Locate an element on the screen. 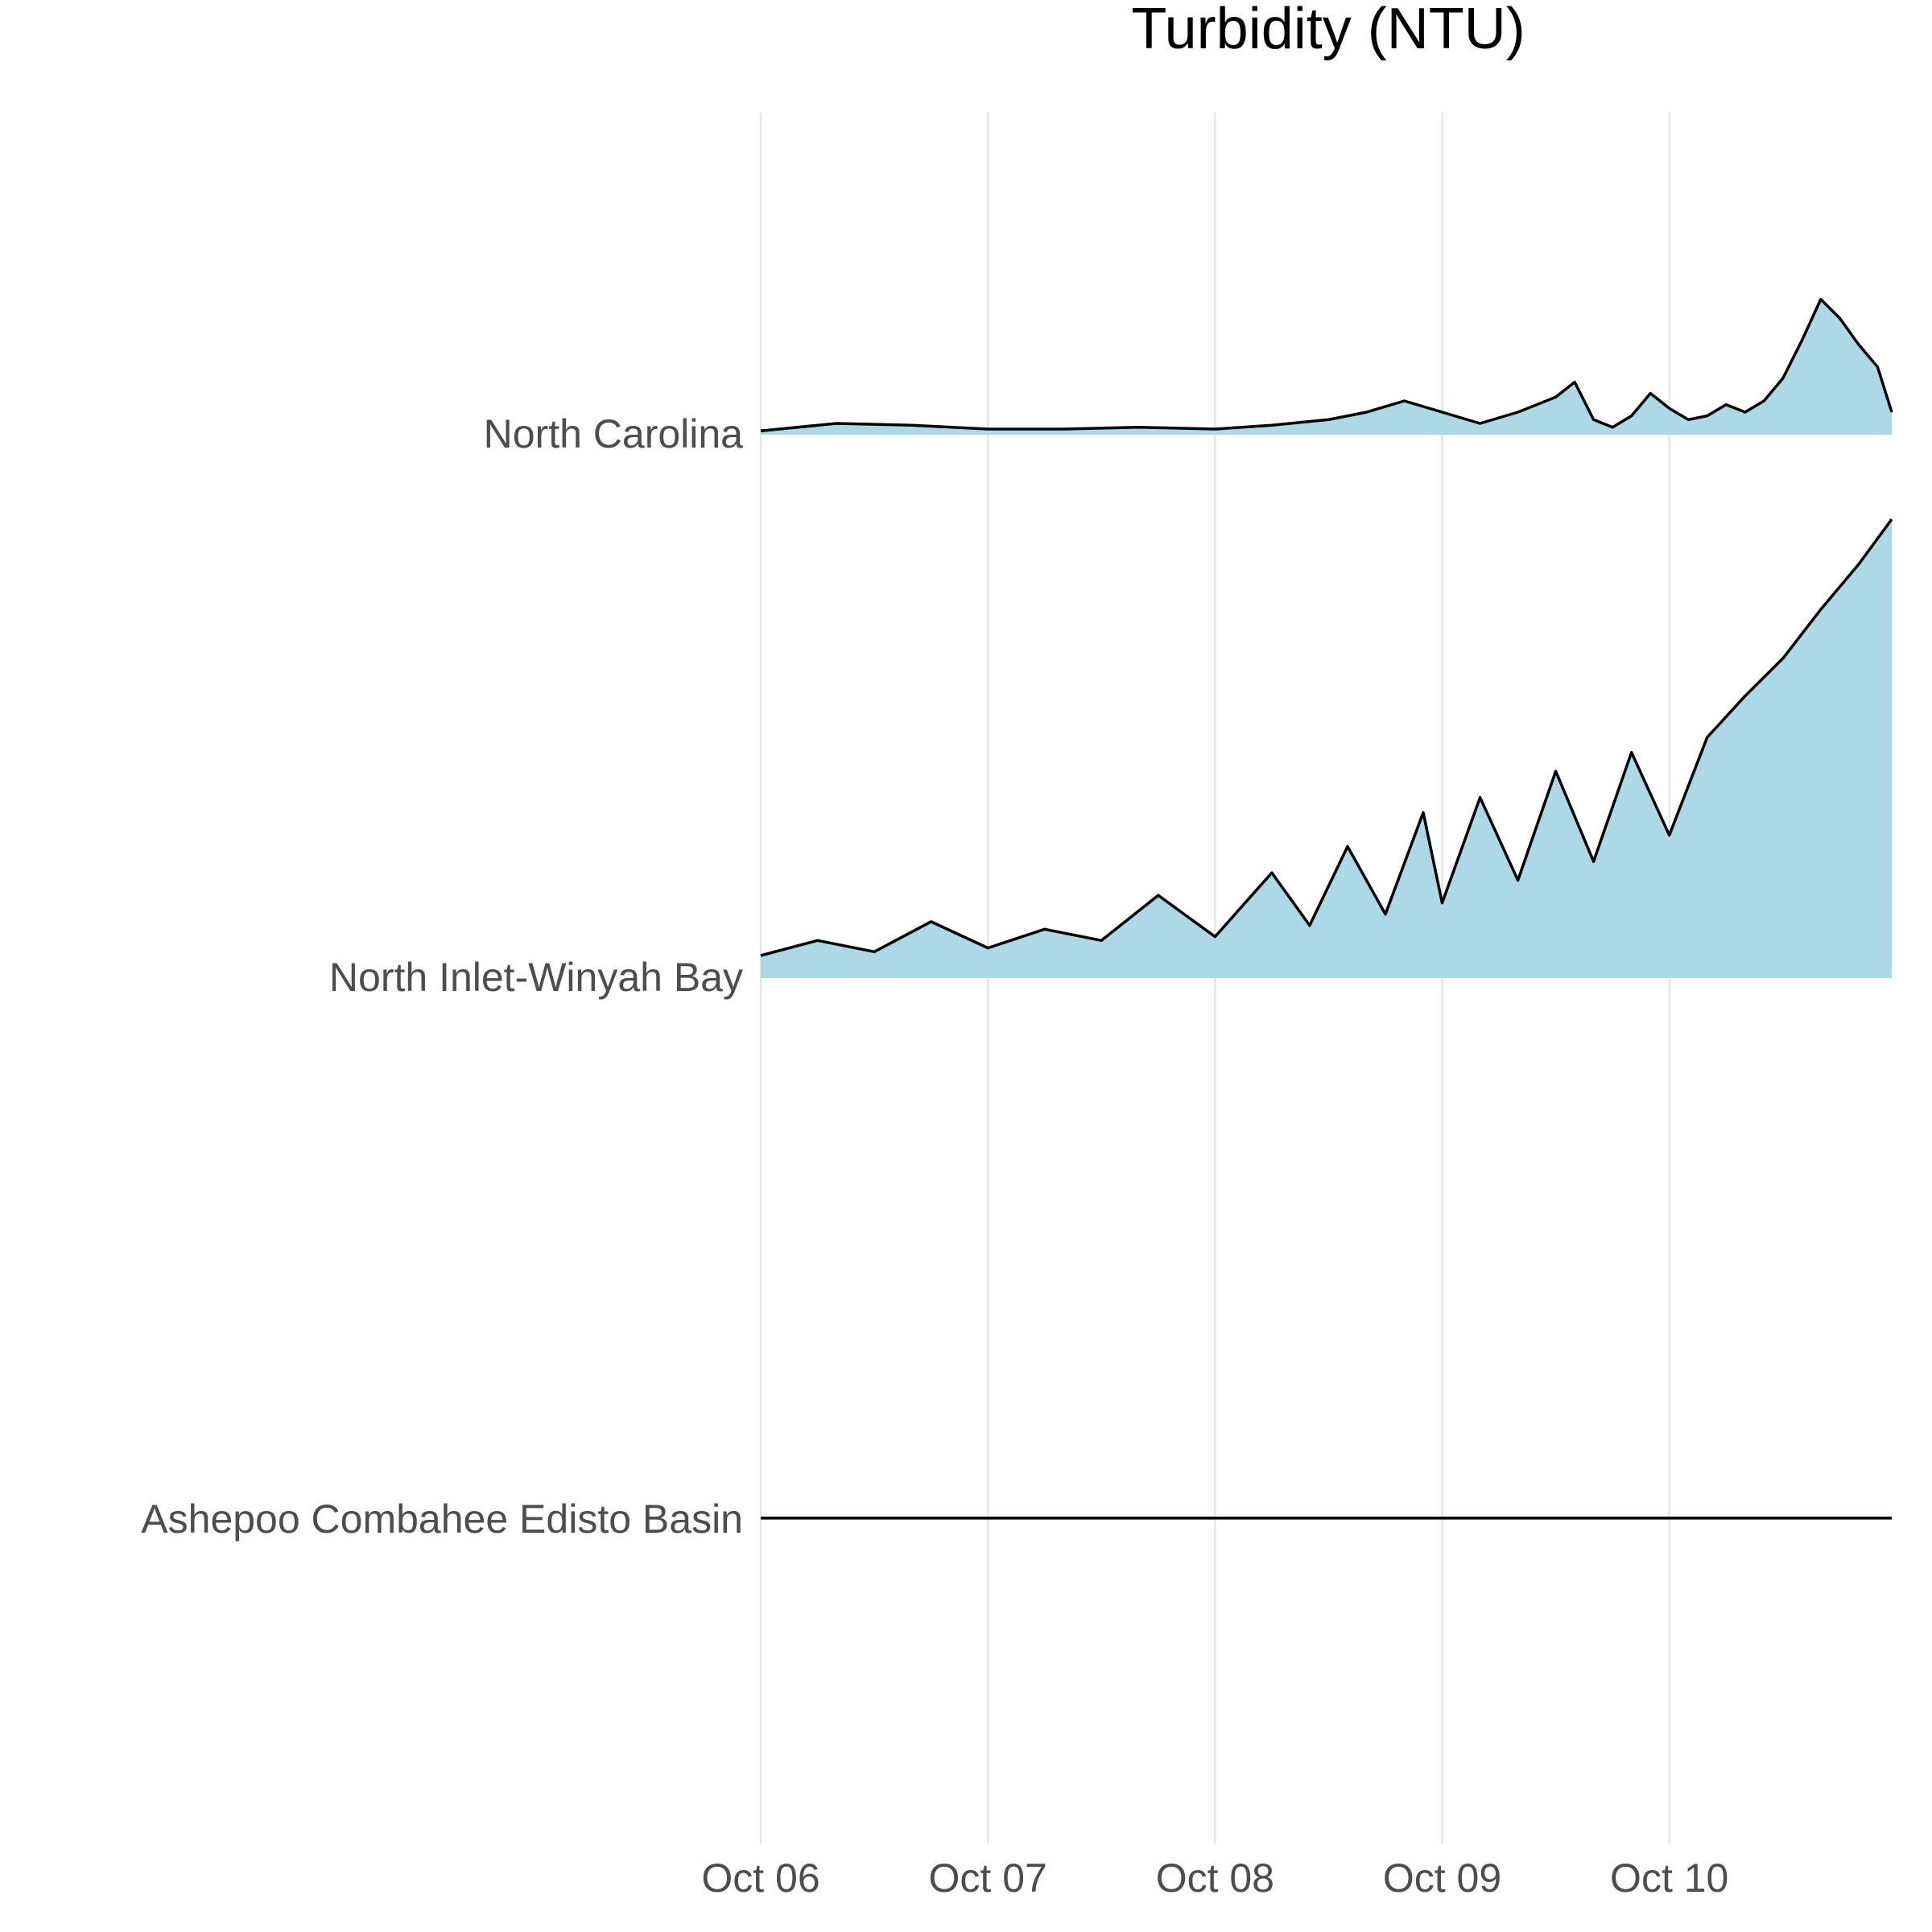 This screenshot has height=1932, width=1932. x-tick-label-oct-10: Oct 10 is located at coordinates (1669, 1878).